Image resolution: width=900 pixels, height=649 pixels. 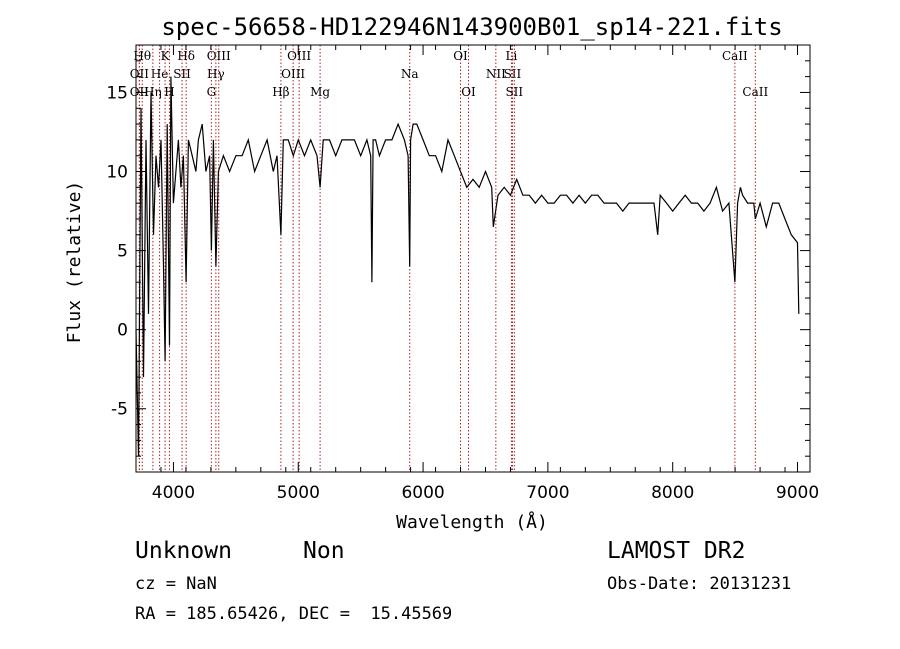 What do you see at coordinates (797, 493) in the screenshot?
I see `x-tick-label: 9000` at bounding box center [797, 493].